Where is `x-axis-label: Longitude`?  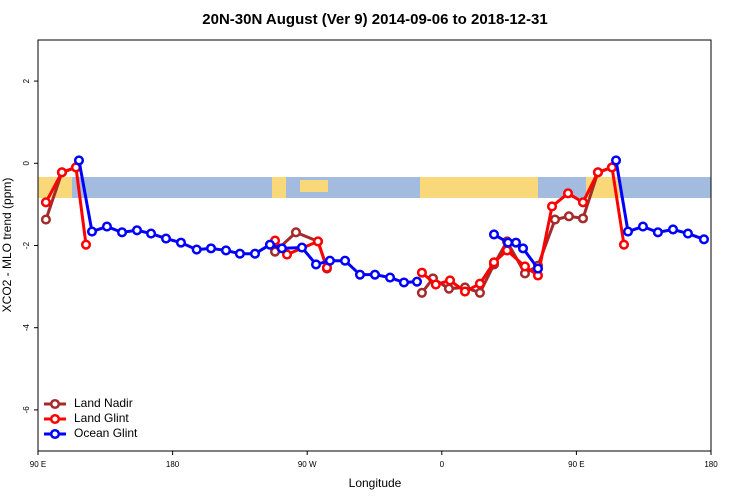 x-axis-label: Longitude is located at coordinates (375, 483).